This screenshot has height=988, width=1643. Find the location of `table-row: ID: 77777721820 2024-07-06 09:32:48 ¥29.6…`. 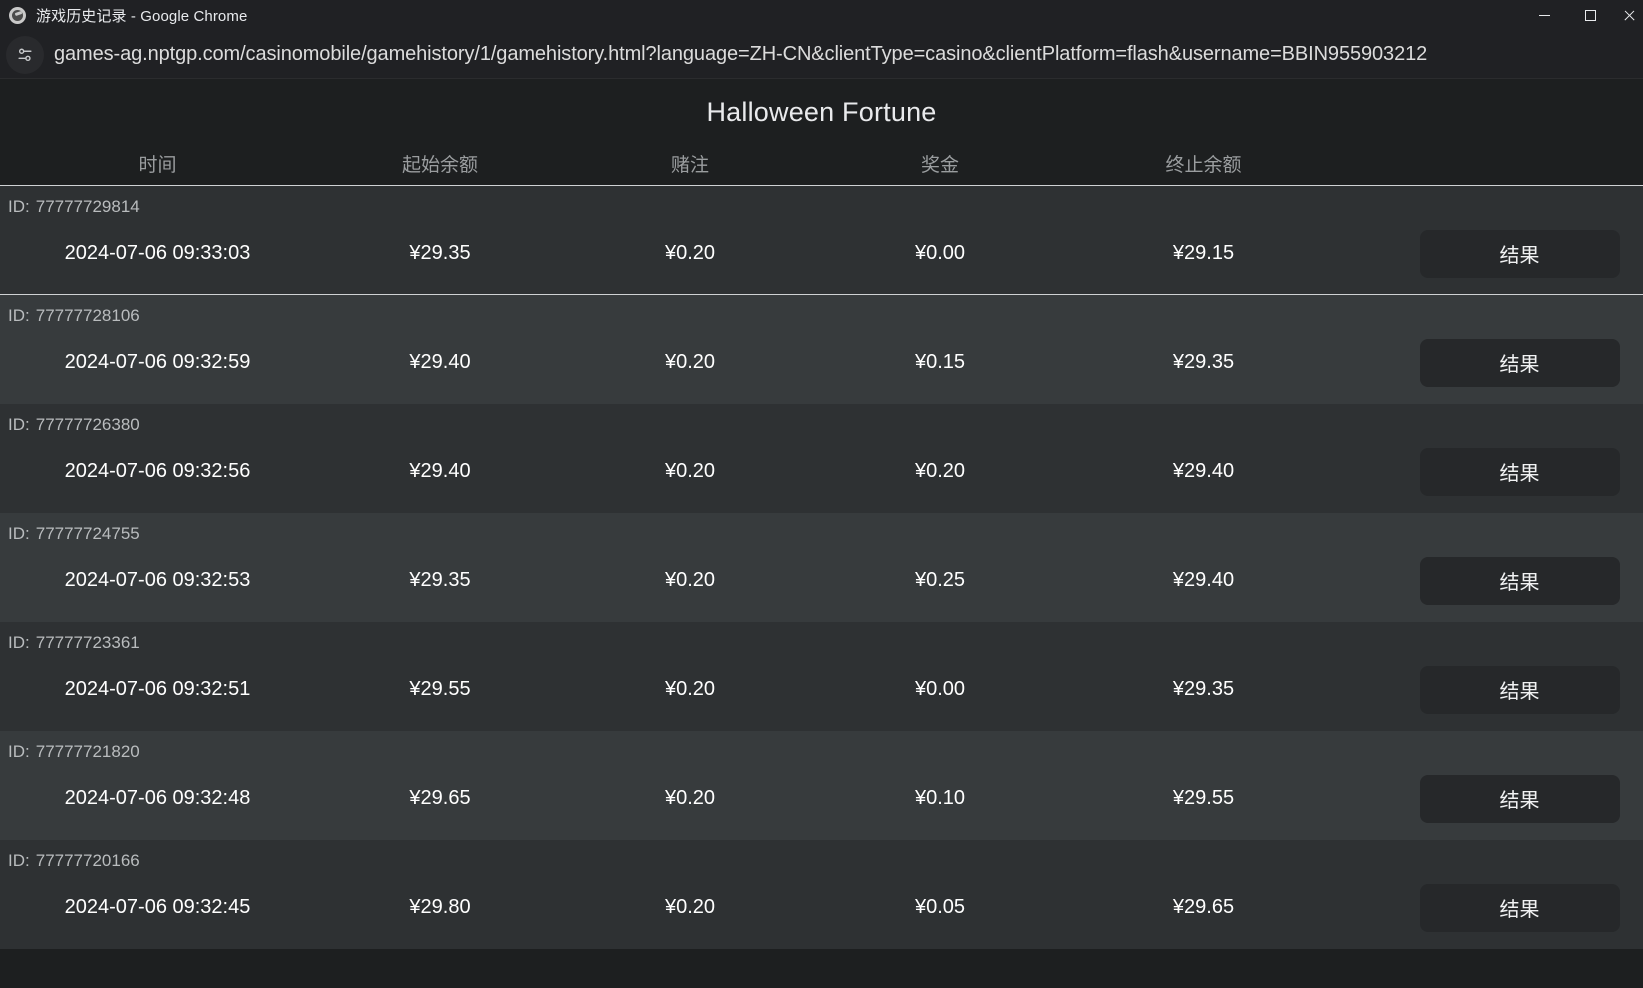

table-row: ID: 77777721820 2024-07-06 09:32:48 ¥29.6… is located at coordinates (821, 785).